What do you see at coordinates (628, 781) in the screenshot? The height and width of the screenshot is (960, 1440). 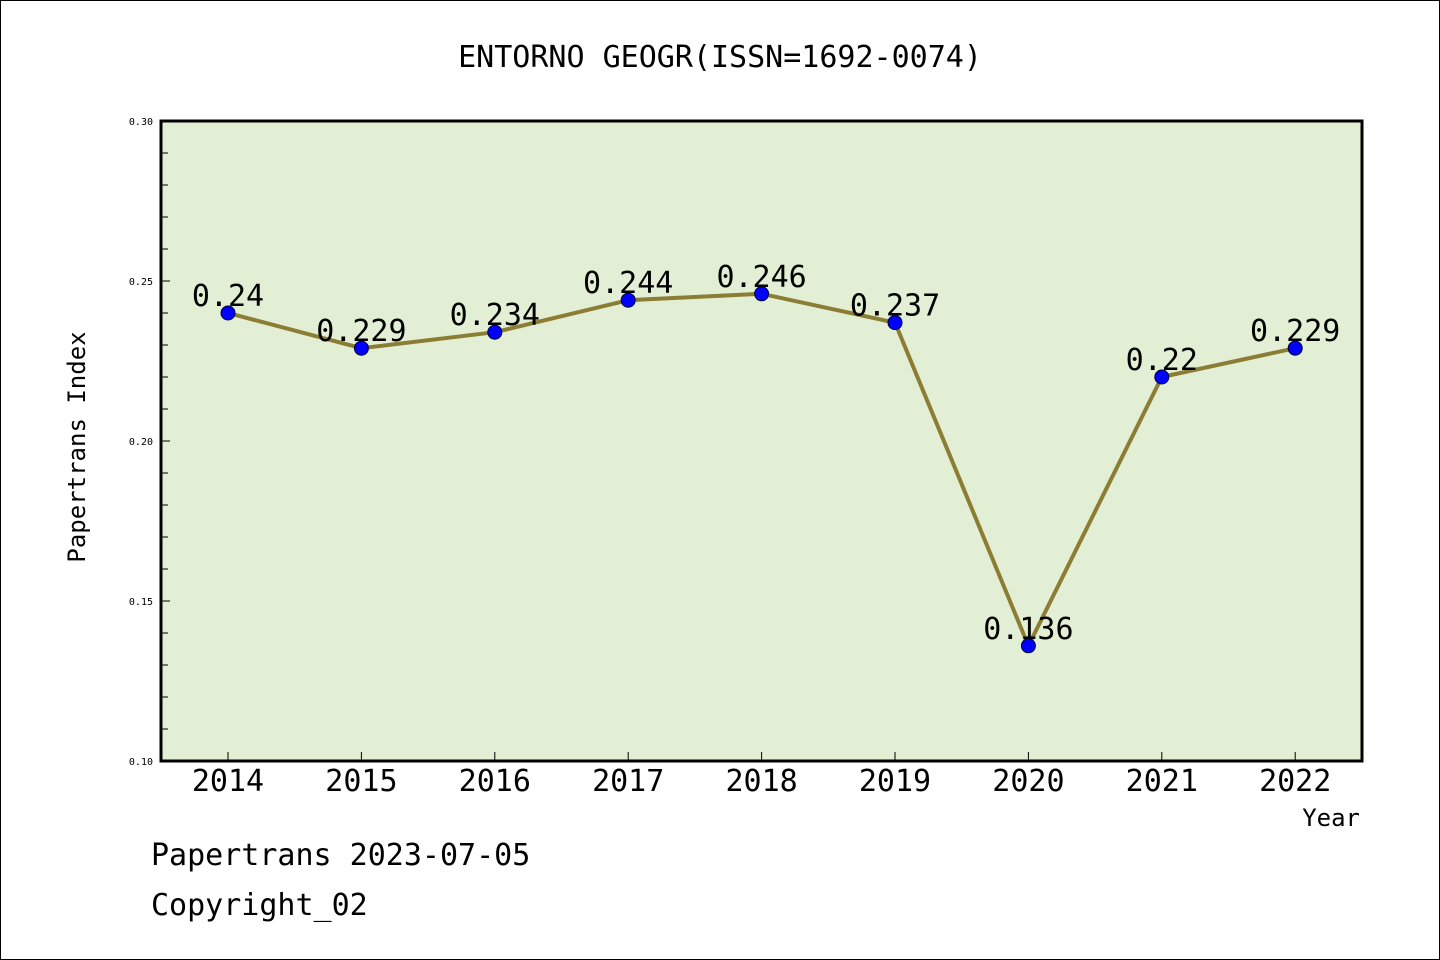 I see `x-tick-label: 2017` at bounding box center [628, 781].